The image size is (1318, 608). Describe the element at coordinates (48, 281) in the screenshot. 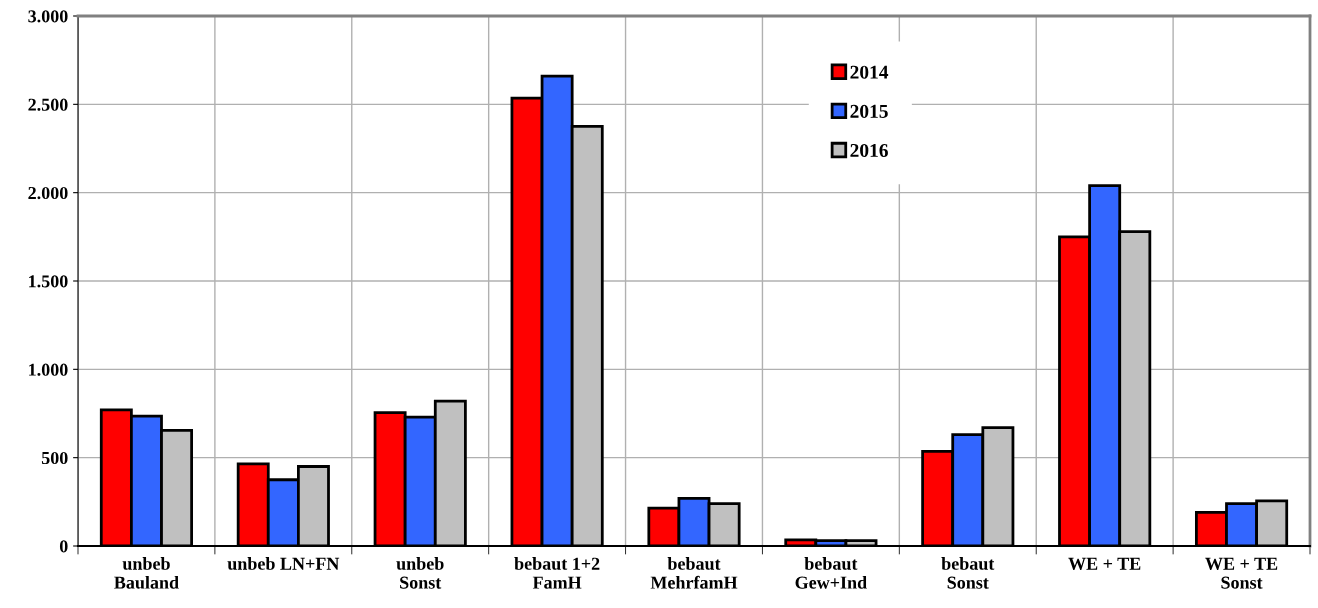

I see `y-tick-label: 1.500` at that location.